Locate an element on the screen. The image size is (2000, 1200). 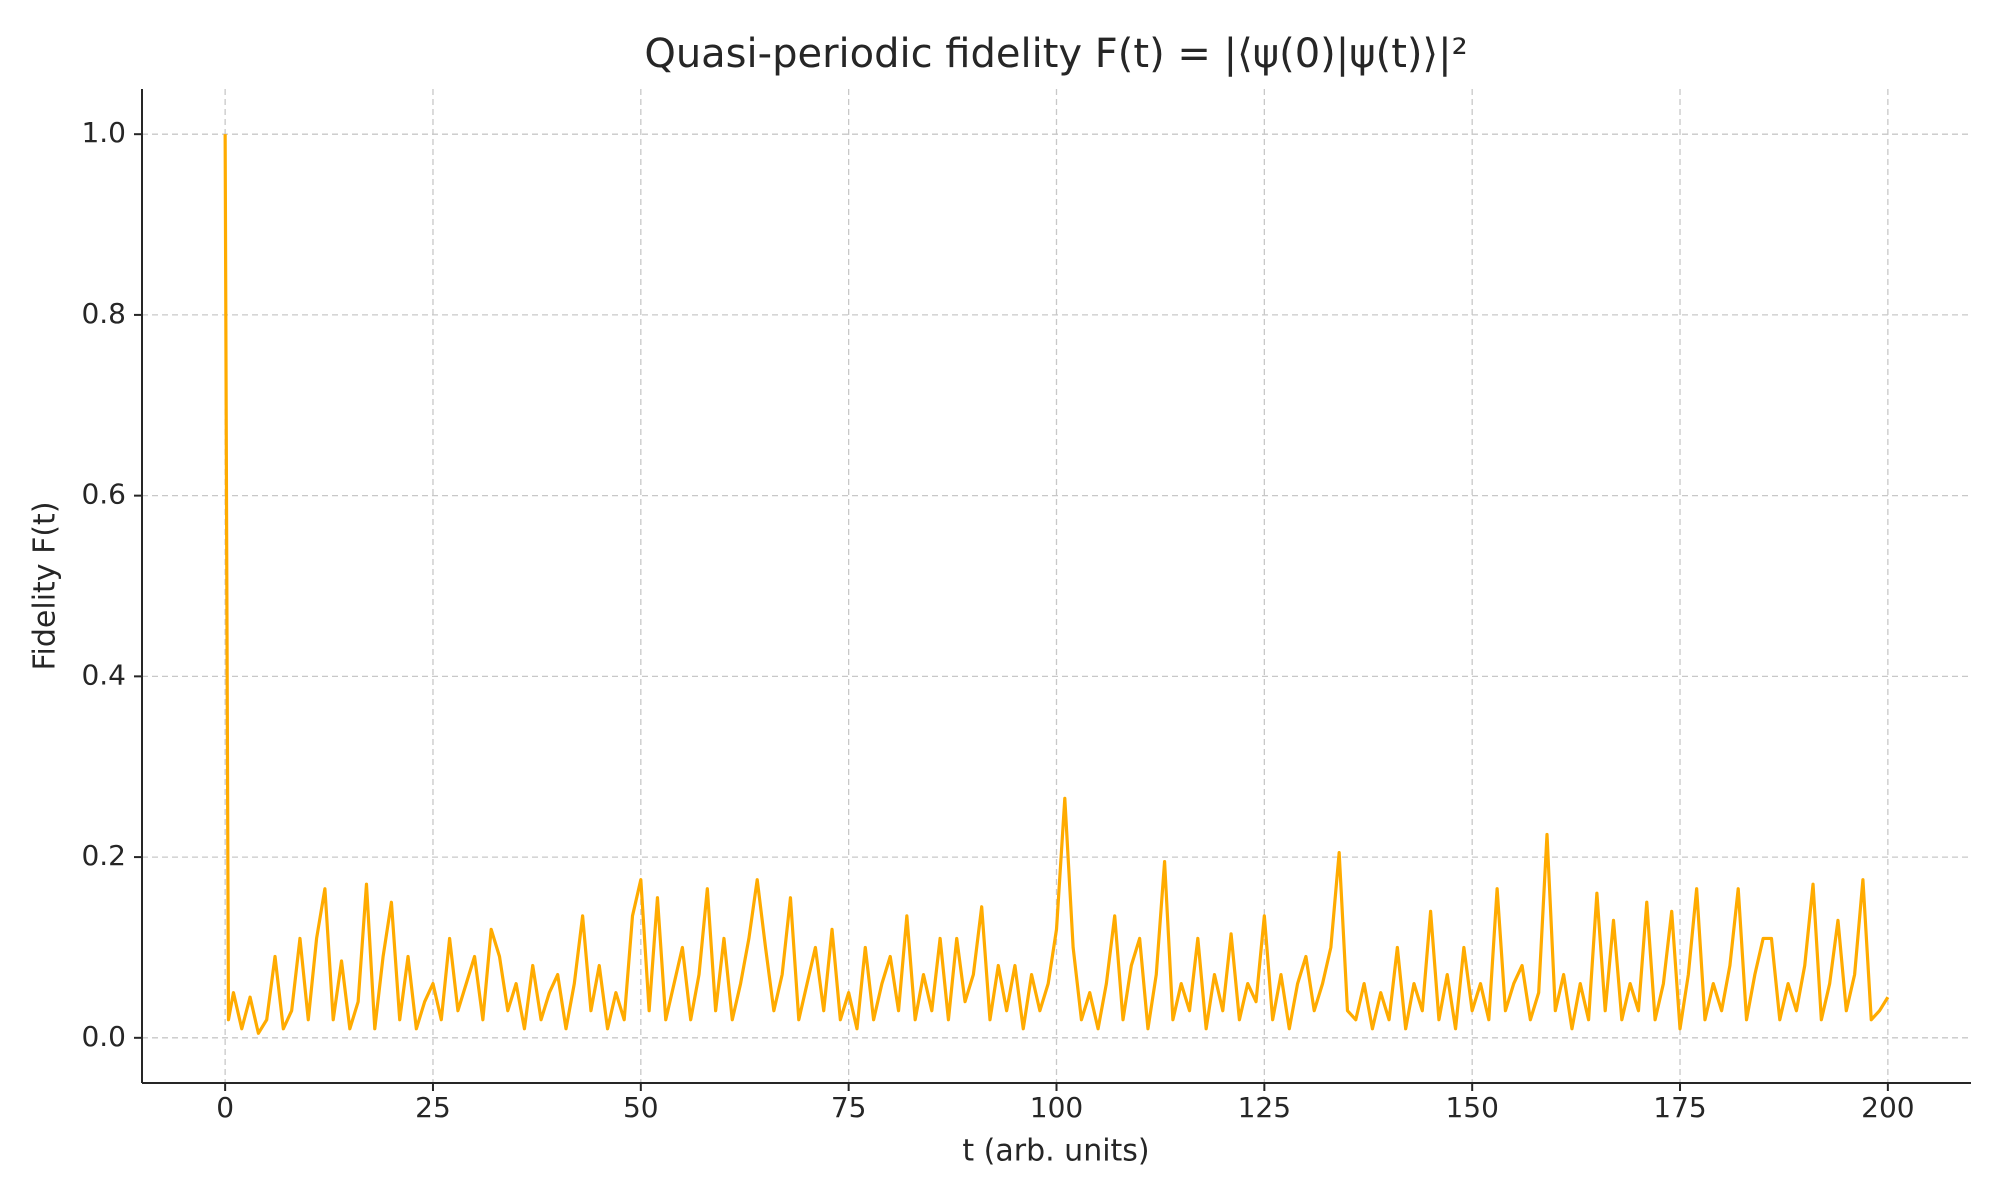
x-axis-label: t (arb. units) is located at coordinates (1055, 1151).